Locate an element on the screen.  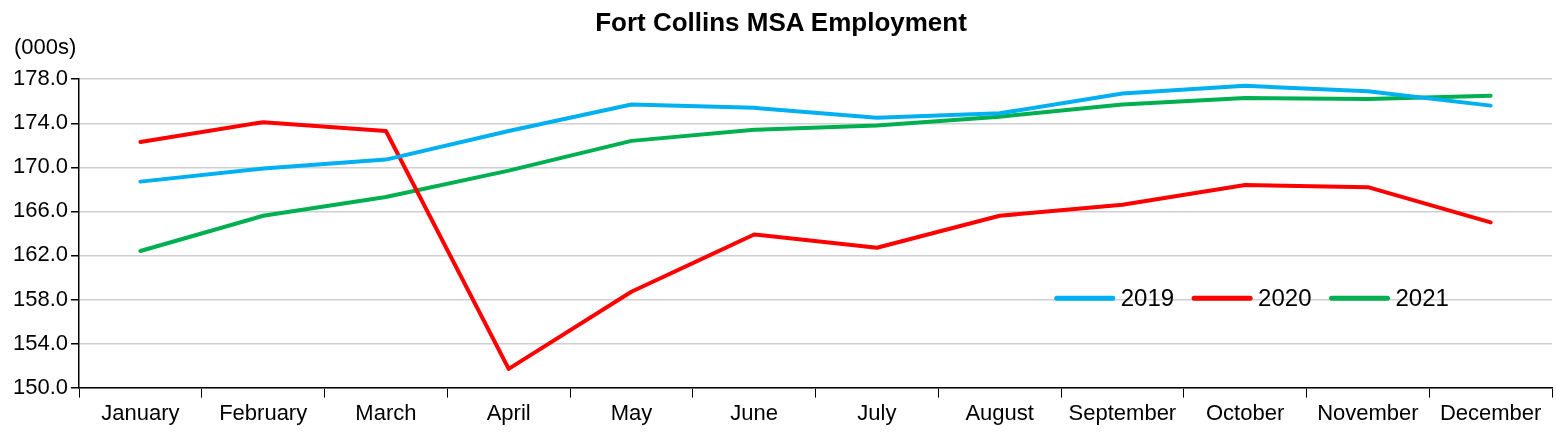
x-tick-label: June is located at coordinates (754, 412).